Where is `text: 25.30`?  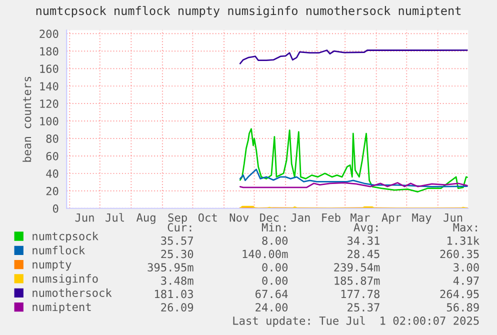 text: 25.30 is located at coordinates (177, 254).